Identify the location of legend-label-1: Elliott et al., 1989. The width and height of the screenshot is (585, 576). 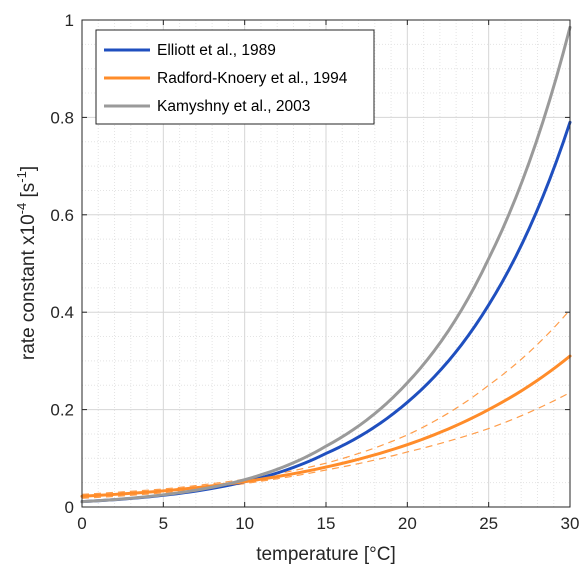
(216, 50).